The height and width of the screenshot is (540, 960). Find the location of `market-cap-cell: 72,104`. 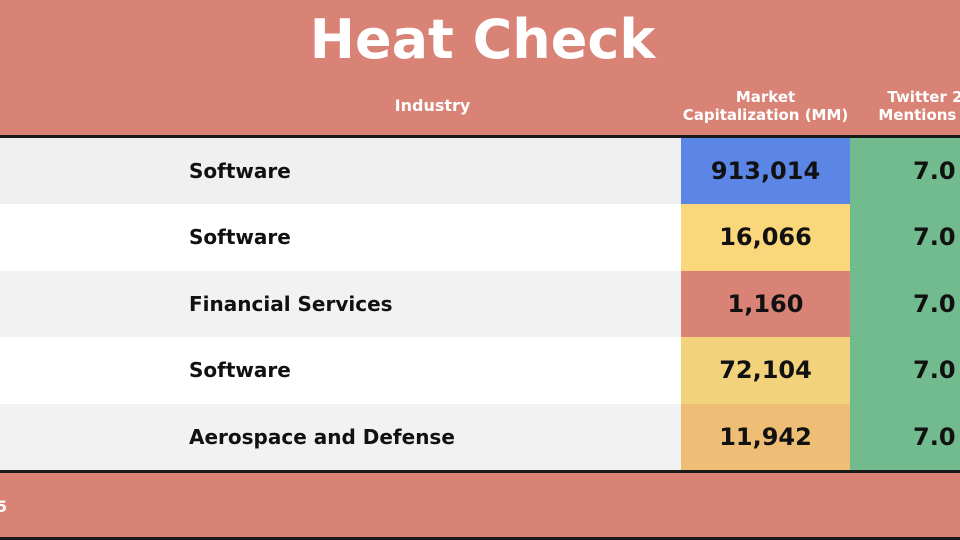

market-cap-cell: 72,104 is located at coordinates (765, 370).